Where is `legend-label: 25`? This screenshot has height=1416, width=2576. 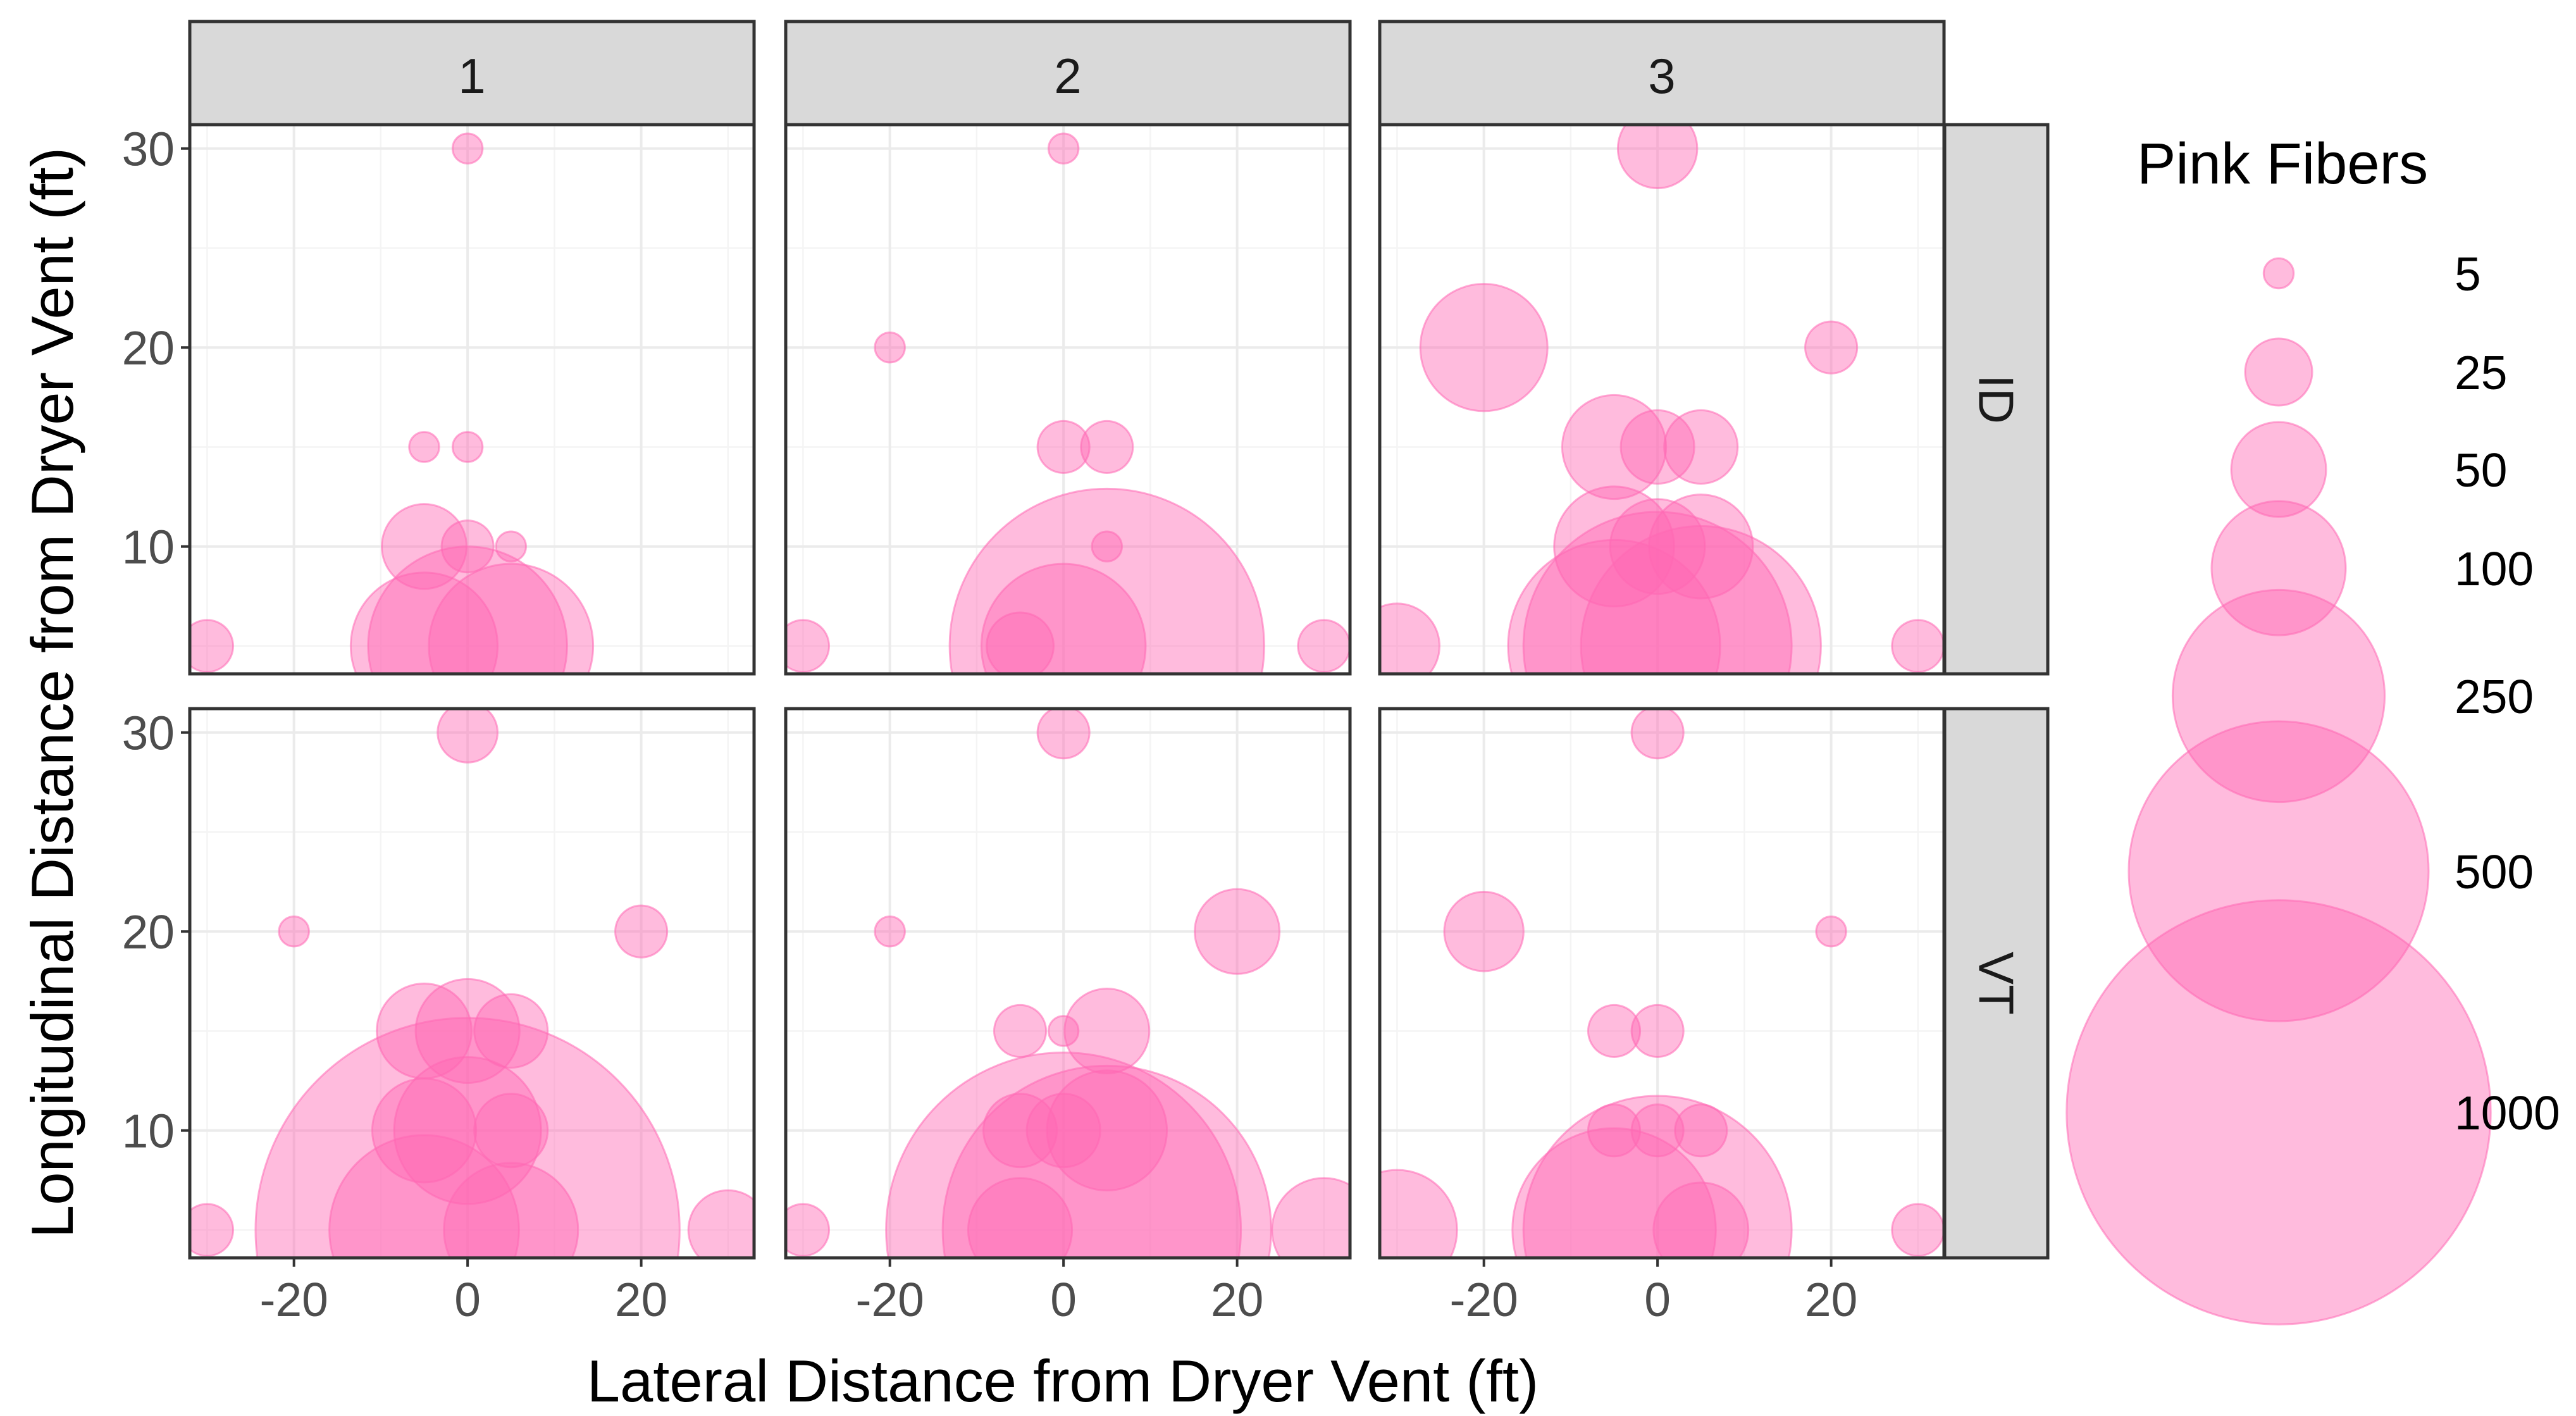 legend-label: 25 is located at coordinates (2481, 372).